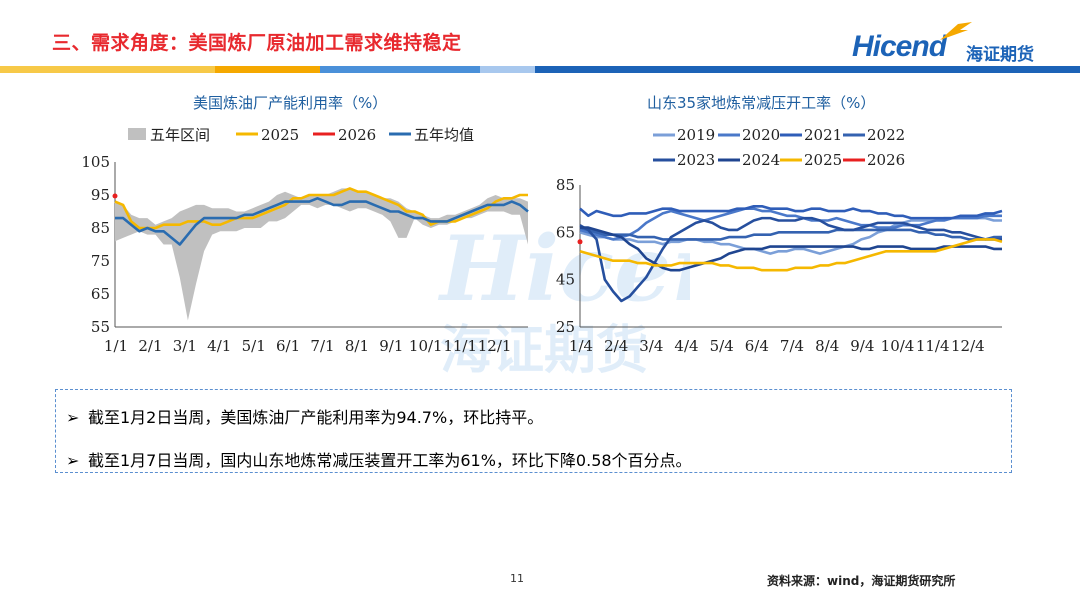 The image size is (1080, 607). Describe the element at coordinates (792, 346) in the screenshot. I see `x-tick-label: 7/4` at that location.